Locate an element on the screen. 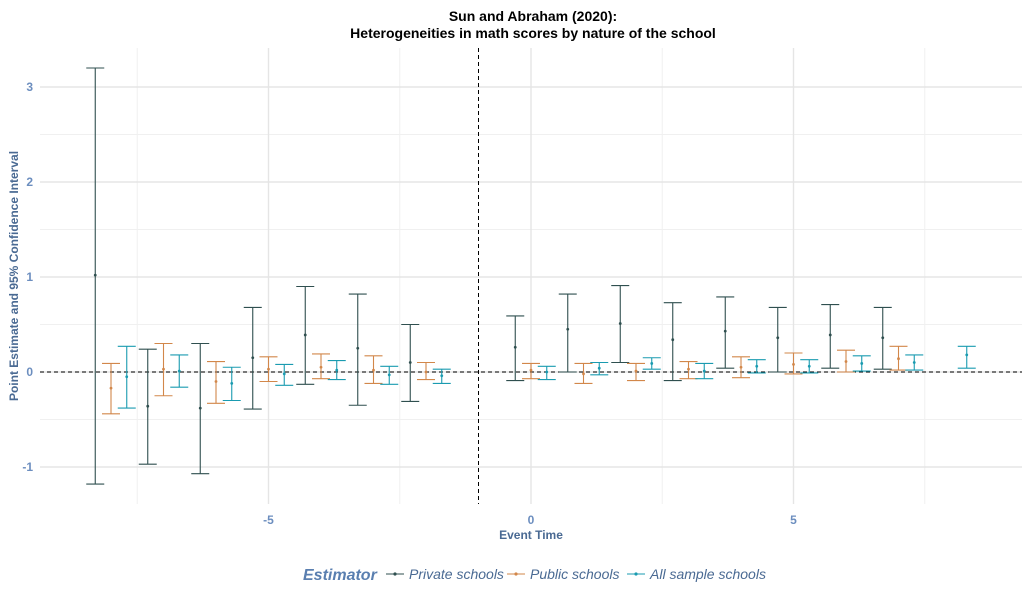 This screenshot has width=1030, height=598. legend-item-private-schools: Private schools is located at coordinates (445, 574).